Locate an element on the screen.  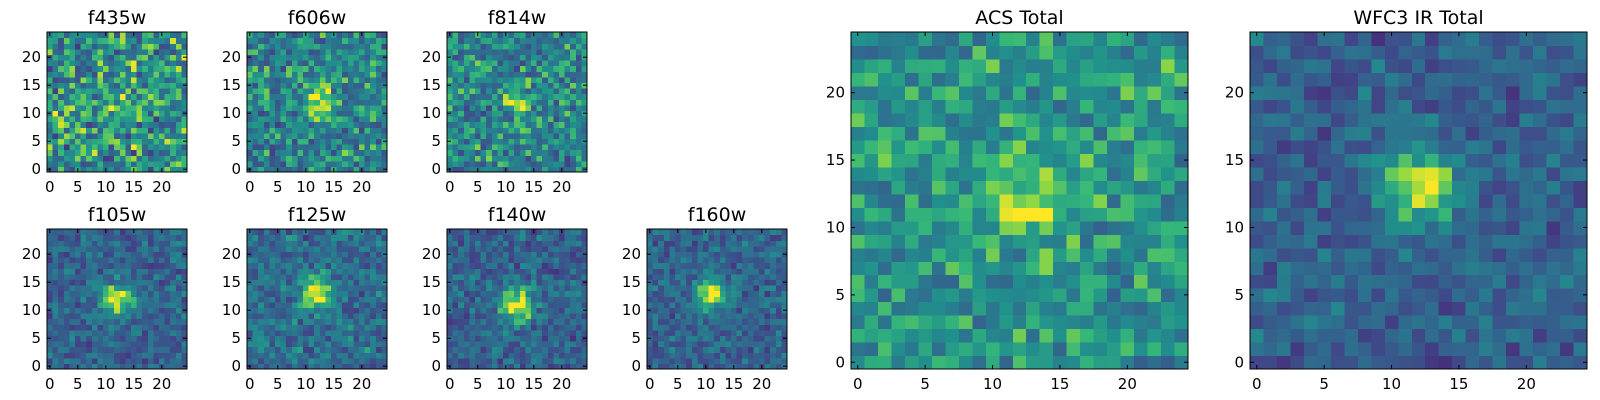
x-tick-label: 20 is located at coordinates (161, 384).